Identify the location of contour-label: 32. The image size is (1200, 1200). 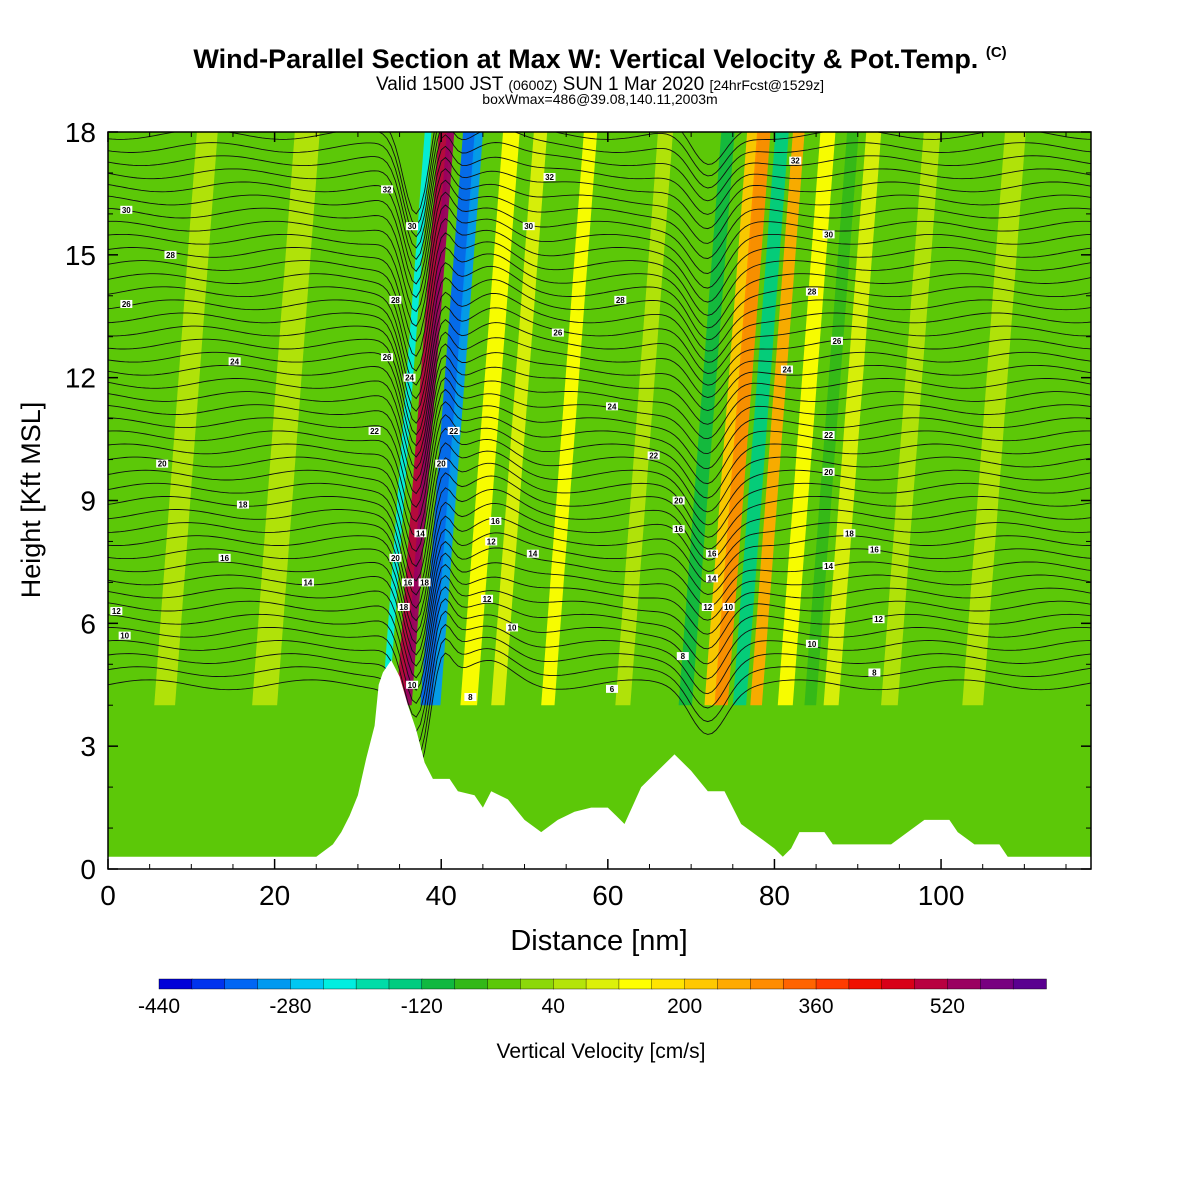
(387, 189).